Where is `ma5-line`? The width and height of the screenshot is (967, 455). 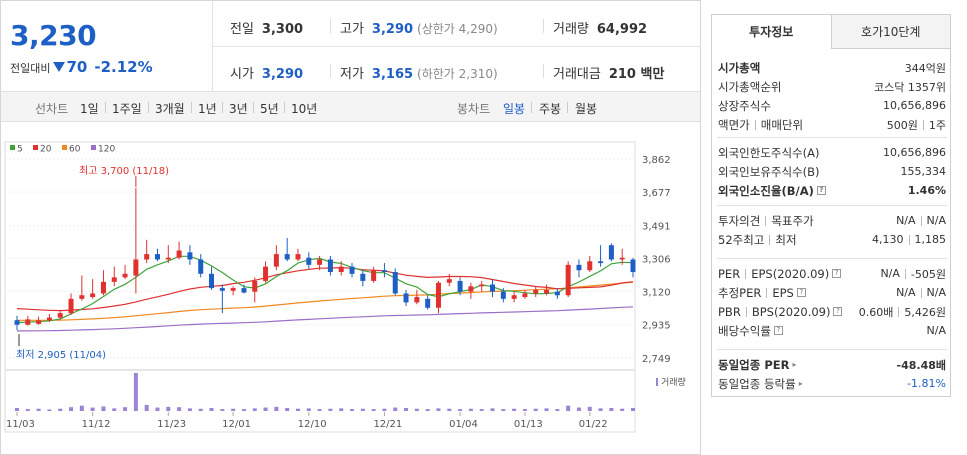 ma5-line is located at coordinates (325, 289).